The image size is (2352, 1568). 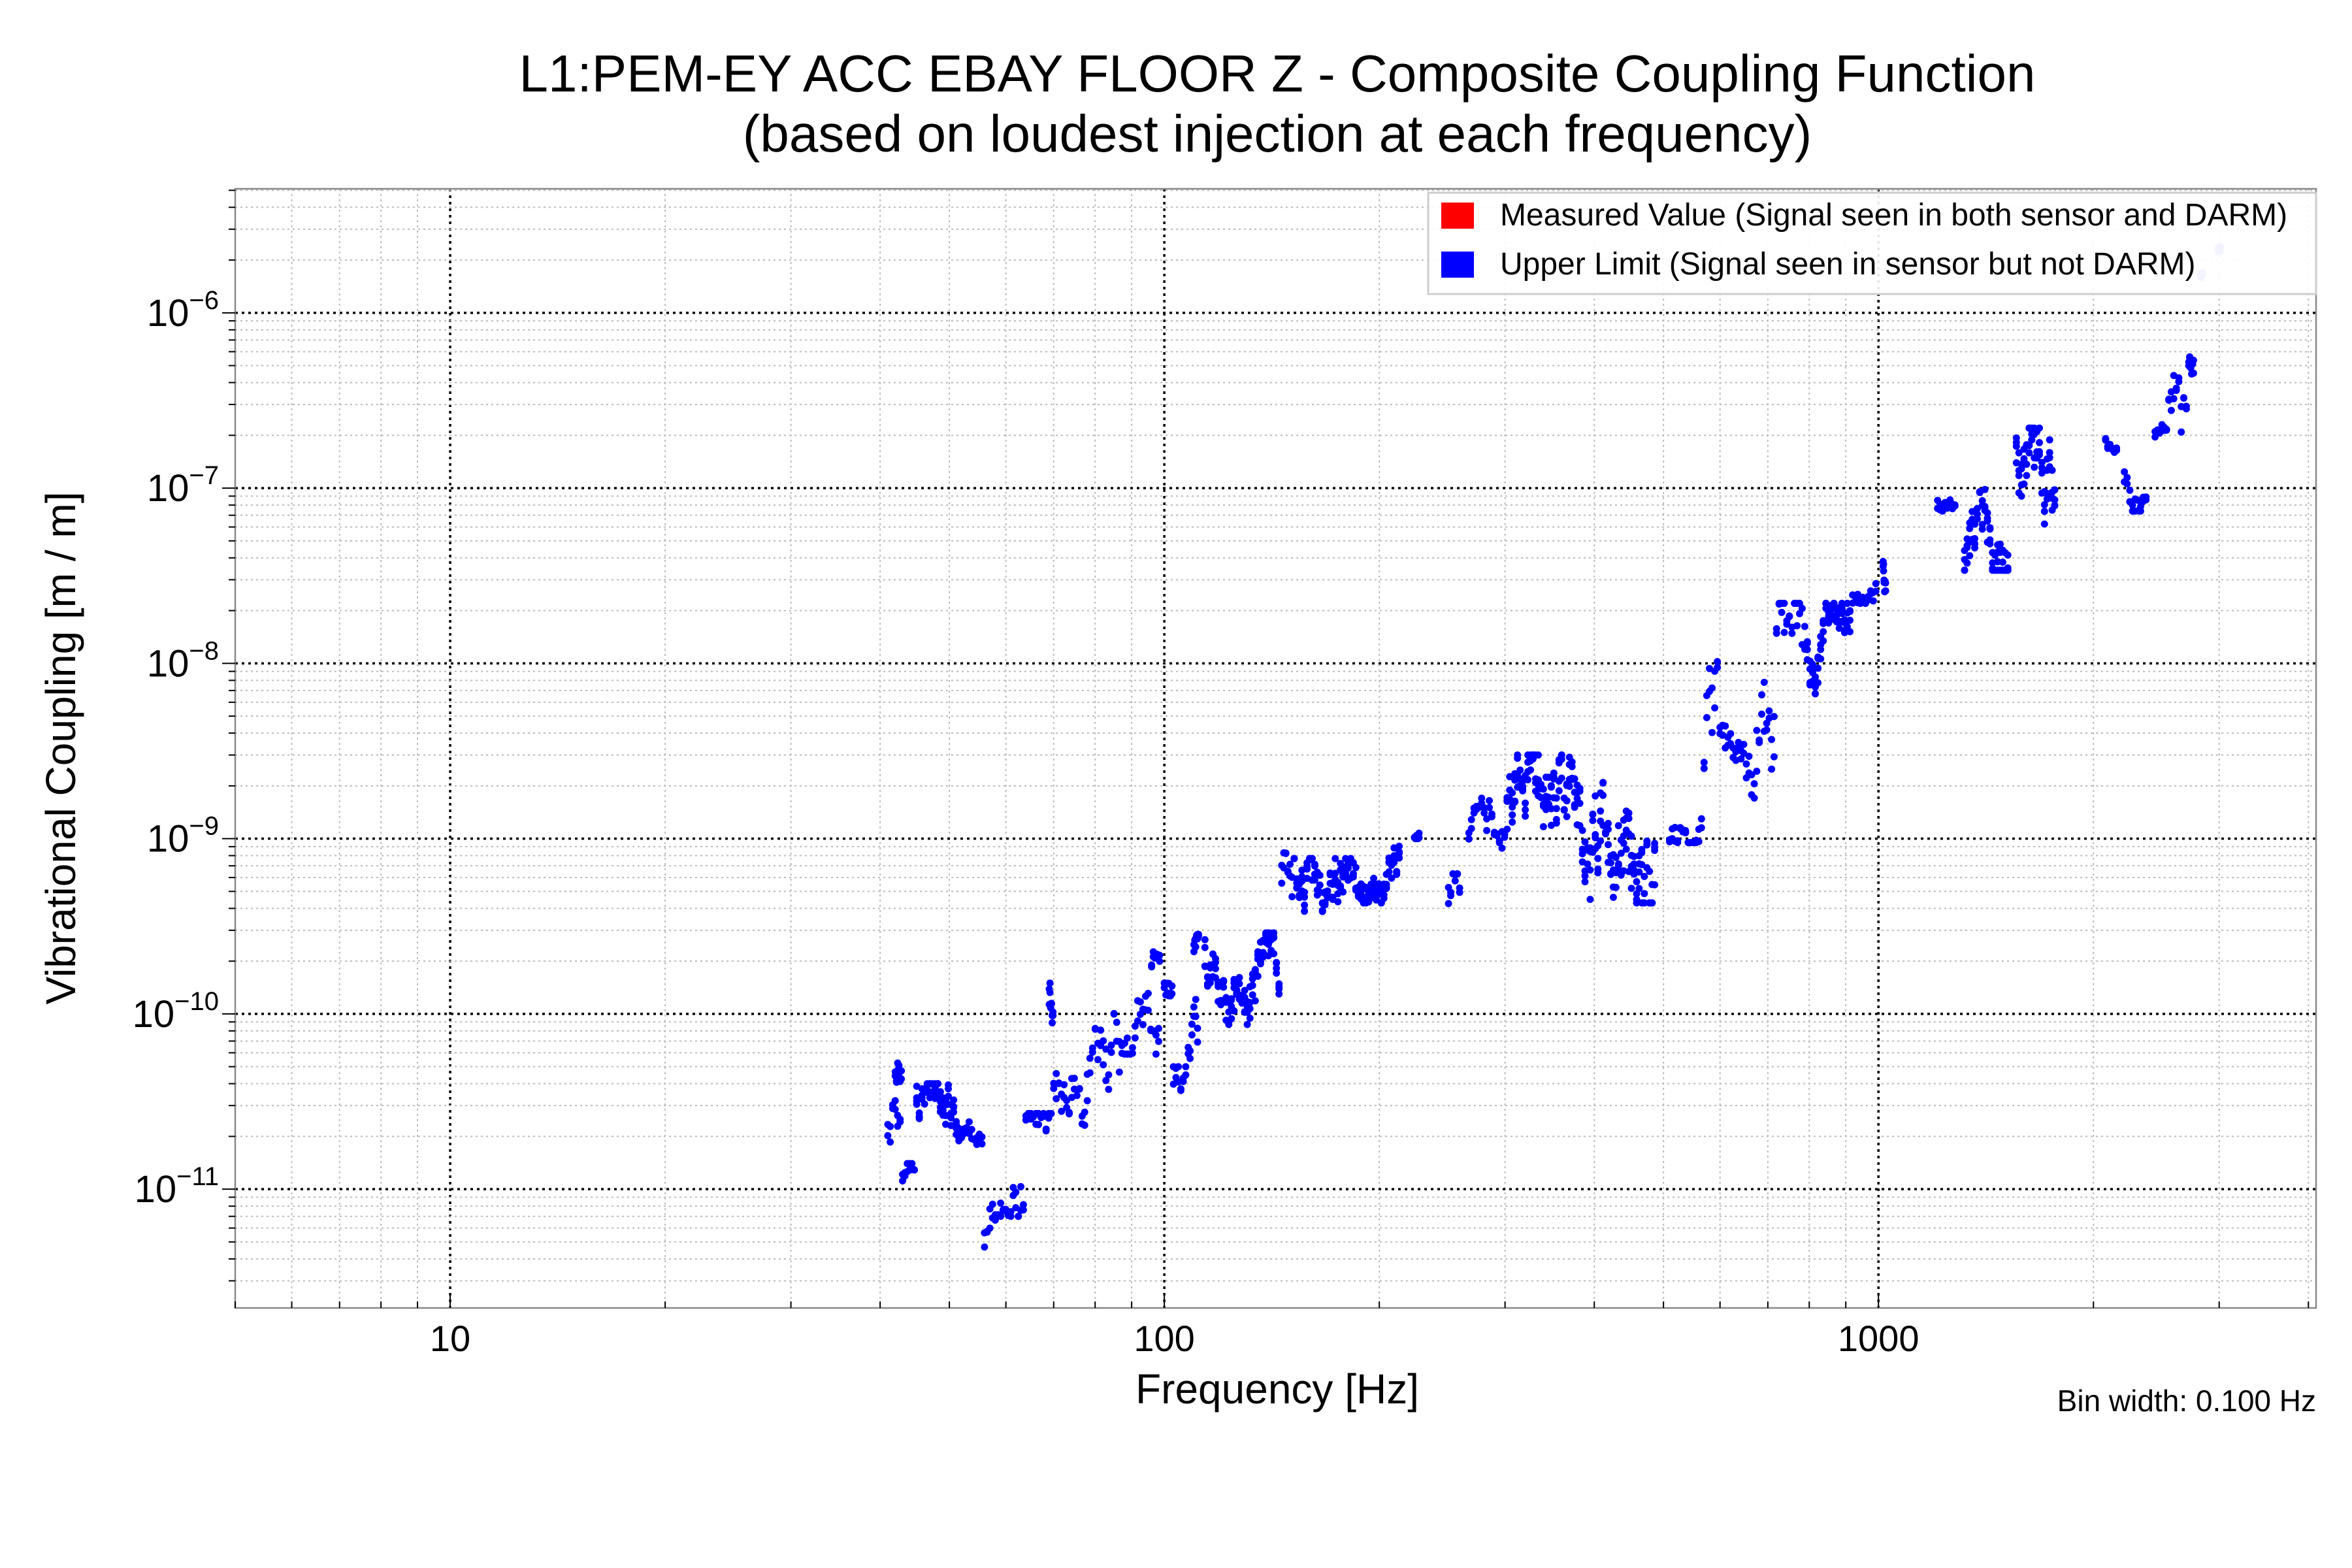 What do you see at coordinates (1277, 1389) in the screenshot?
I see `x-axis-label: Frequency [Hz]` at bounding box center [1277, 1389].